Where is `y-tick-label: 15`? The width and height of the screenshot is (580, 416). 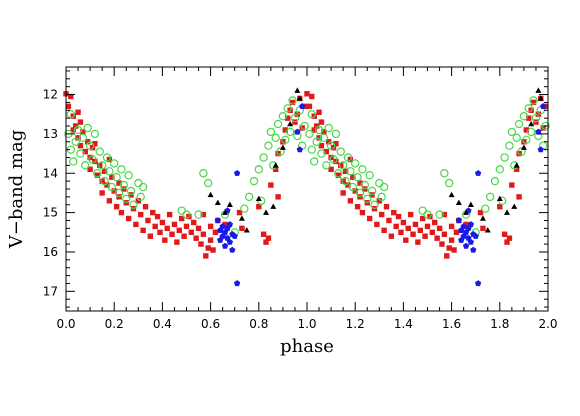 y-tick-label: 15 is located at coordinates (50, 213).